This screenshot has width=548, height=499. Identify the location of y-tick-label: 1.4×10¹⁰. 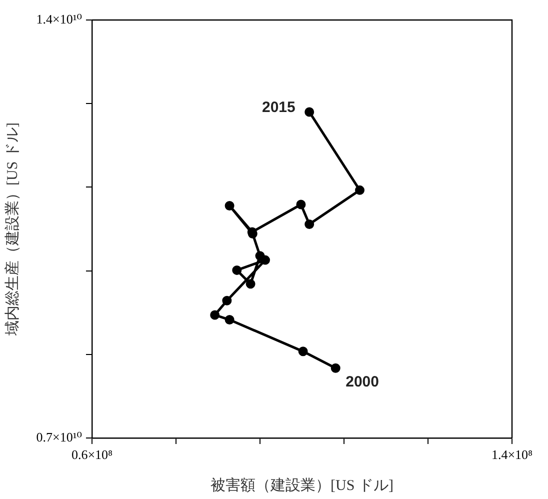
(59, 18).